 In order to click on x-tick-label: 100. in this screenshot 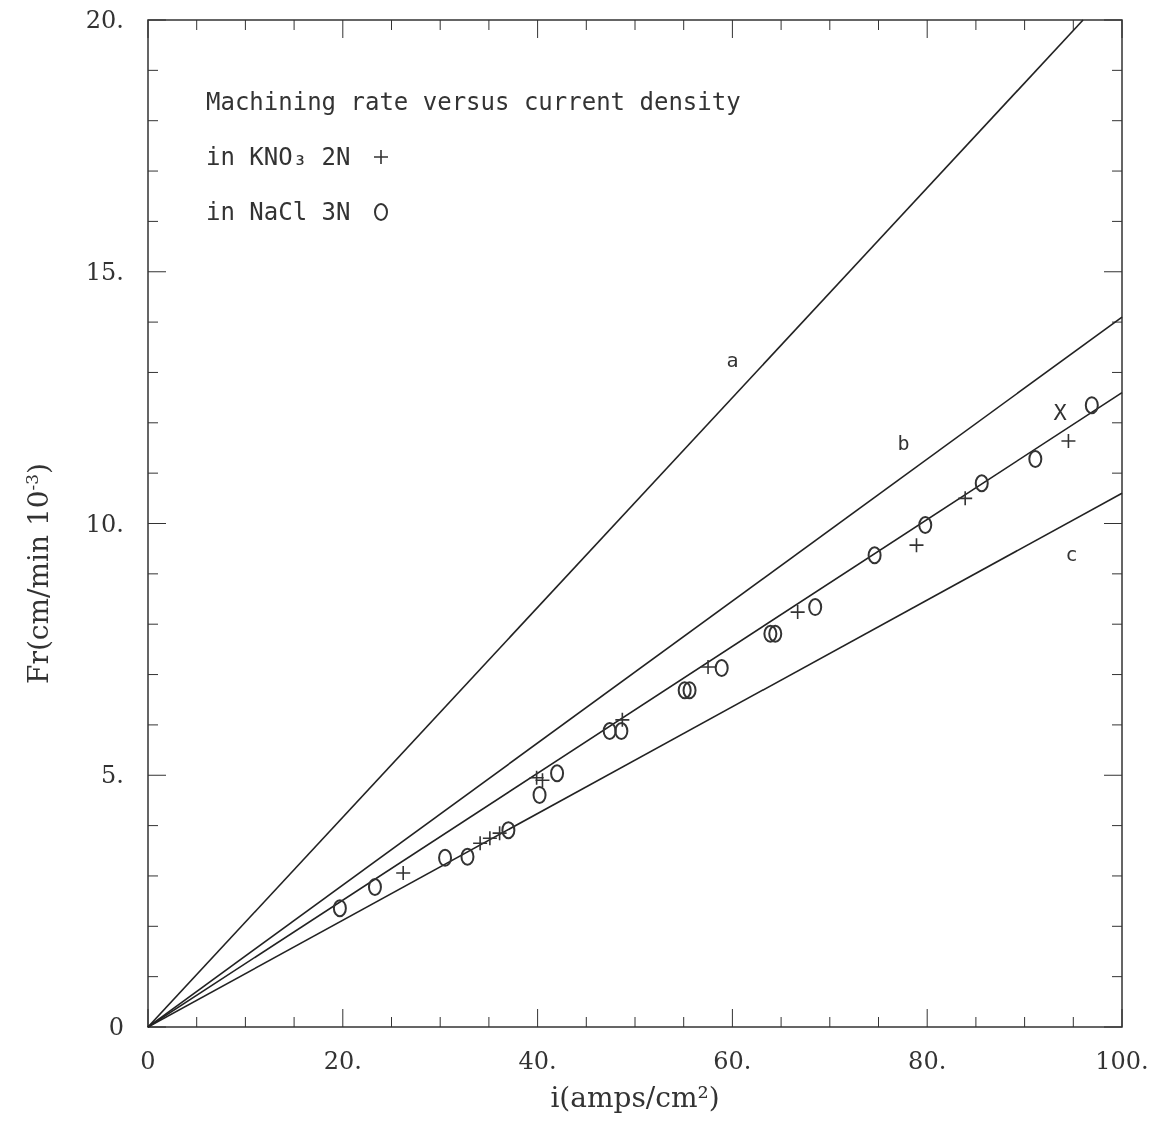, I will do `click(1122, 1061)`.